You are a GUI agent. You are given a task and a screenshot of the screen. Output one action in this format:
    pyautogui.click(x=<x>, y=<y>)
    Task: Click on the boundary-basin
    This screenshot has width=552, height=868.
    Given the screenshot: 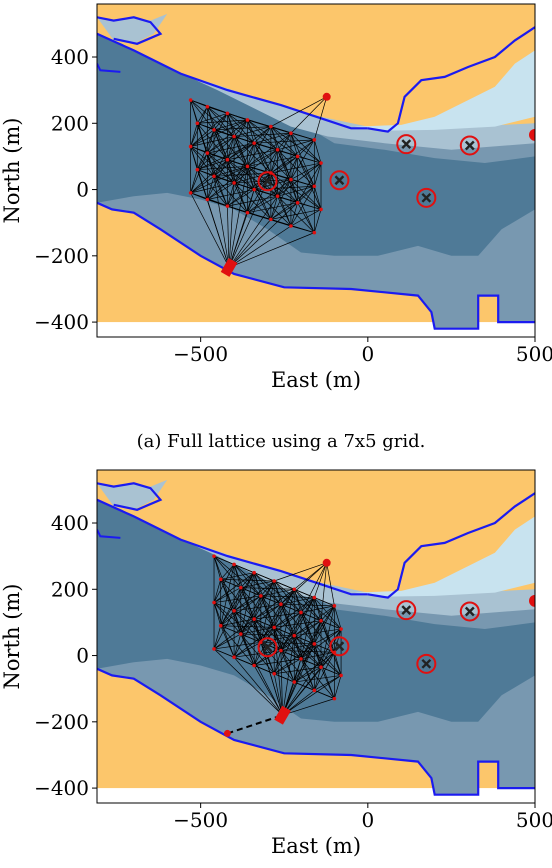 What is the action you would take?
    pyautogui.click(x=130, y=30)
    